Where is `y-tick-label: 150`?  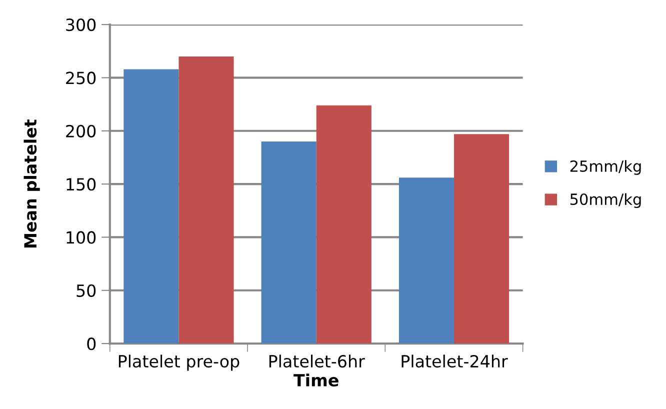 y-tick-label: 150 is located at coordinates (81, 184).